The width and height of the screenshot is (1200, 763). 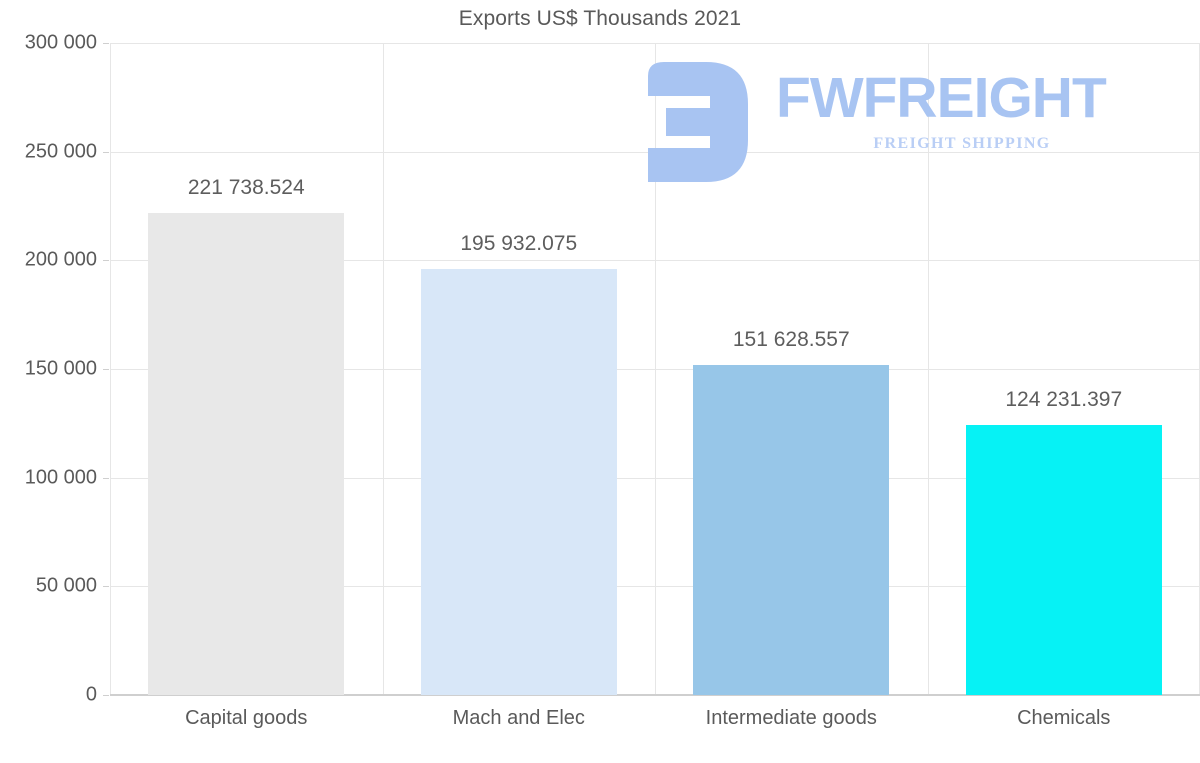 I want to click on bar-value-label: 124 231.397, so click(x=1064, y=399).